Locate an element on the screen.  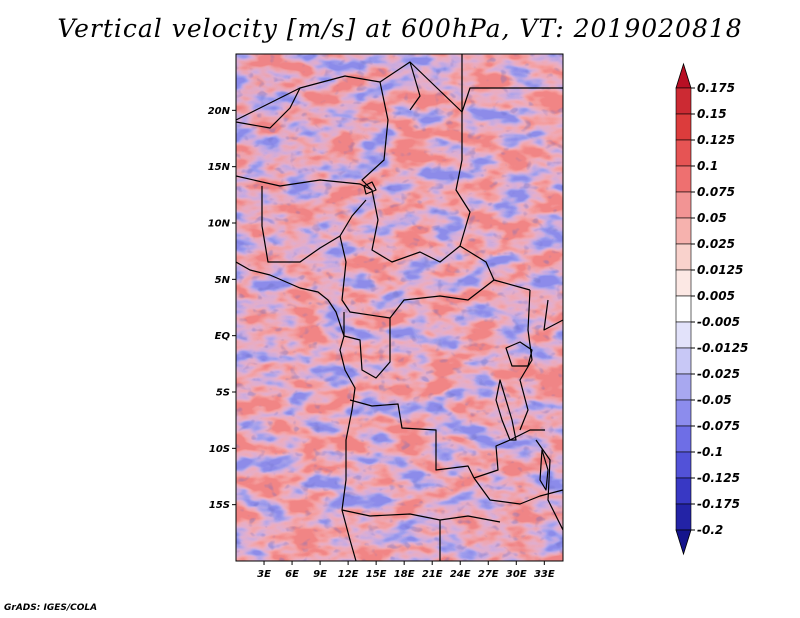
colorbar-label: -0.2 is located at coordinates (710, 530).